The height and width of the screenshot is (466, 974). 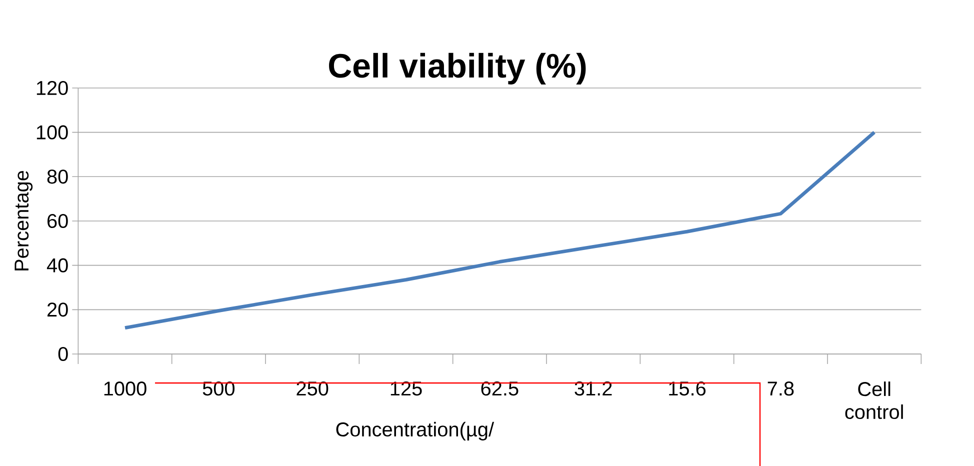 I want to click on x-axis-title: Concentration(µg/, so click(x=415, y=431).